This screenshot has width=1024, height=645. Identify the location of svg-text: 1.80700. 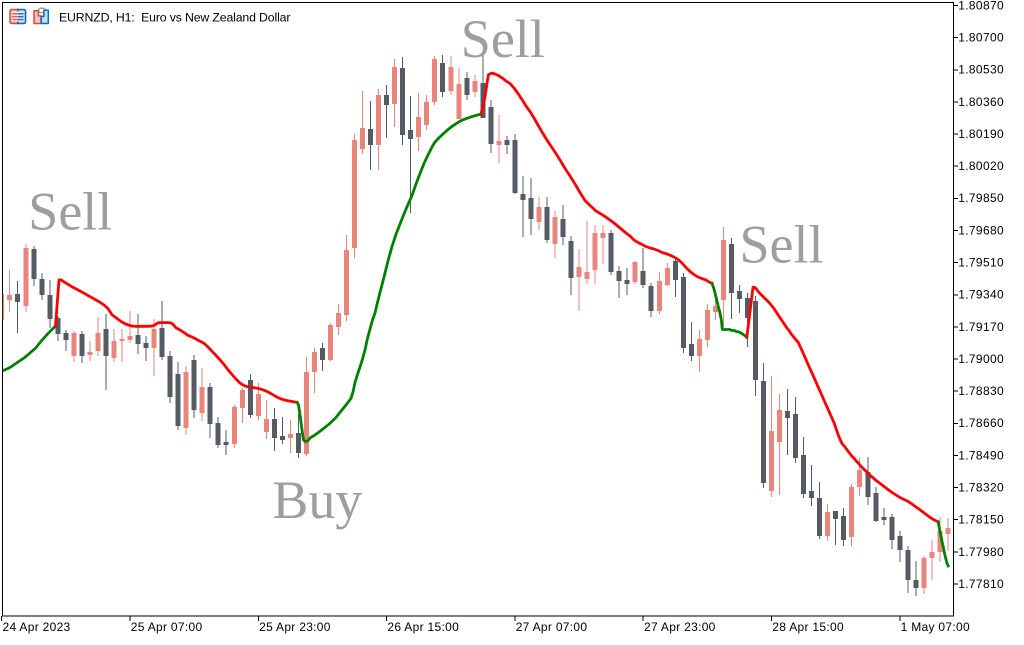
(981, 38).